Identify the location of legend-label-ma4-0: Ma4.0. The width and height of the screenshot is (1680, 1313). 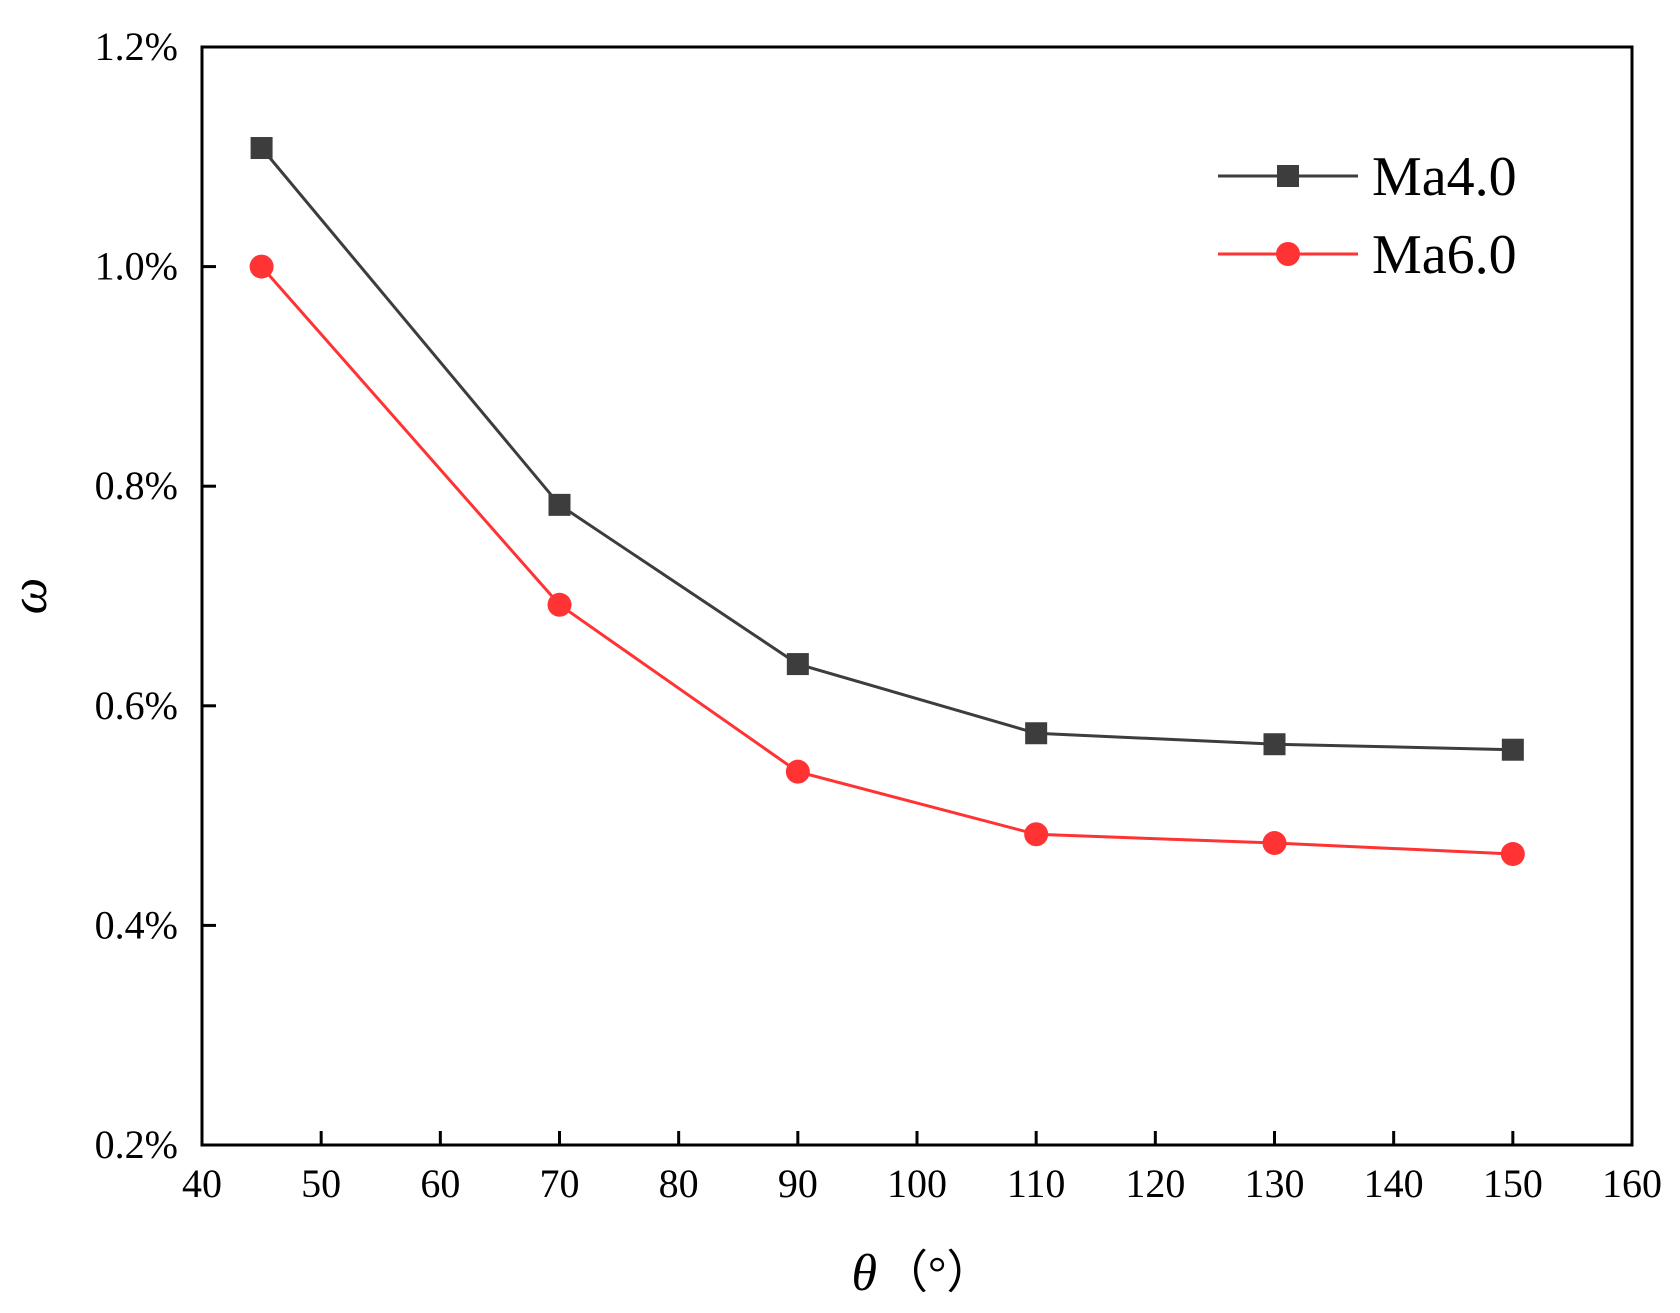
(1444, 177).